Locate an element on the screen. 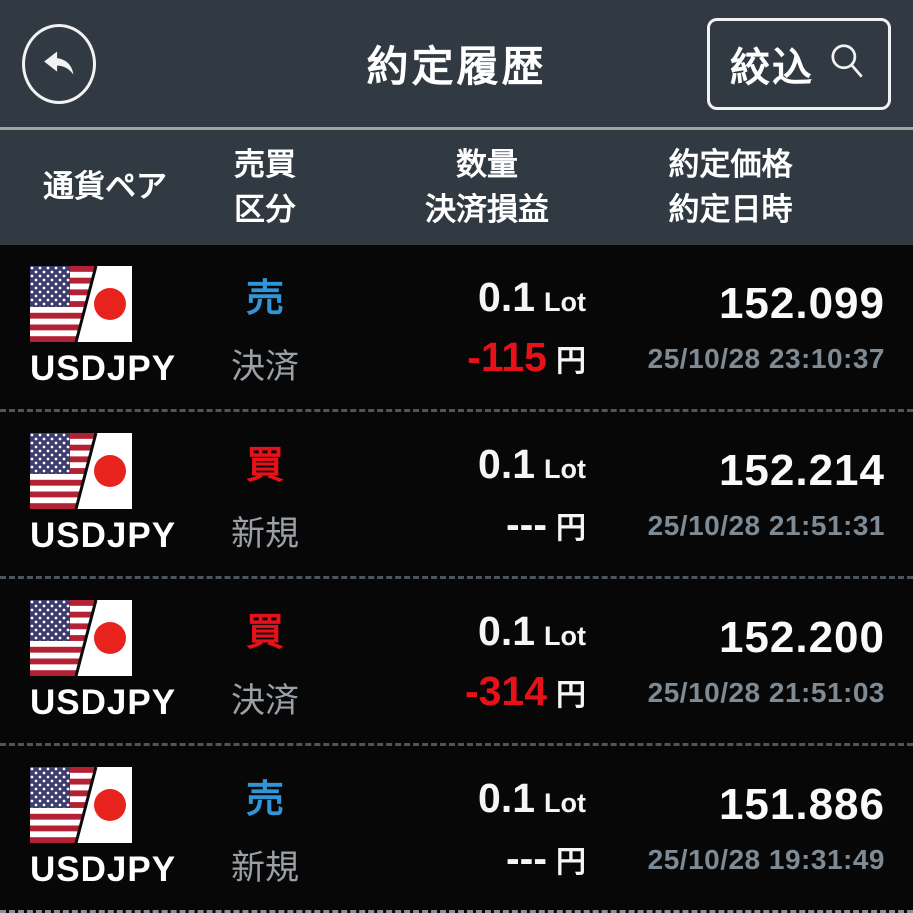 Image resolution: width=913 pixels, height=913 pixels. pnl-value: -314 is located at coordinates (505, 690).